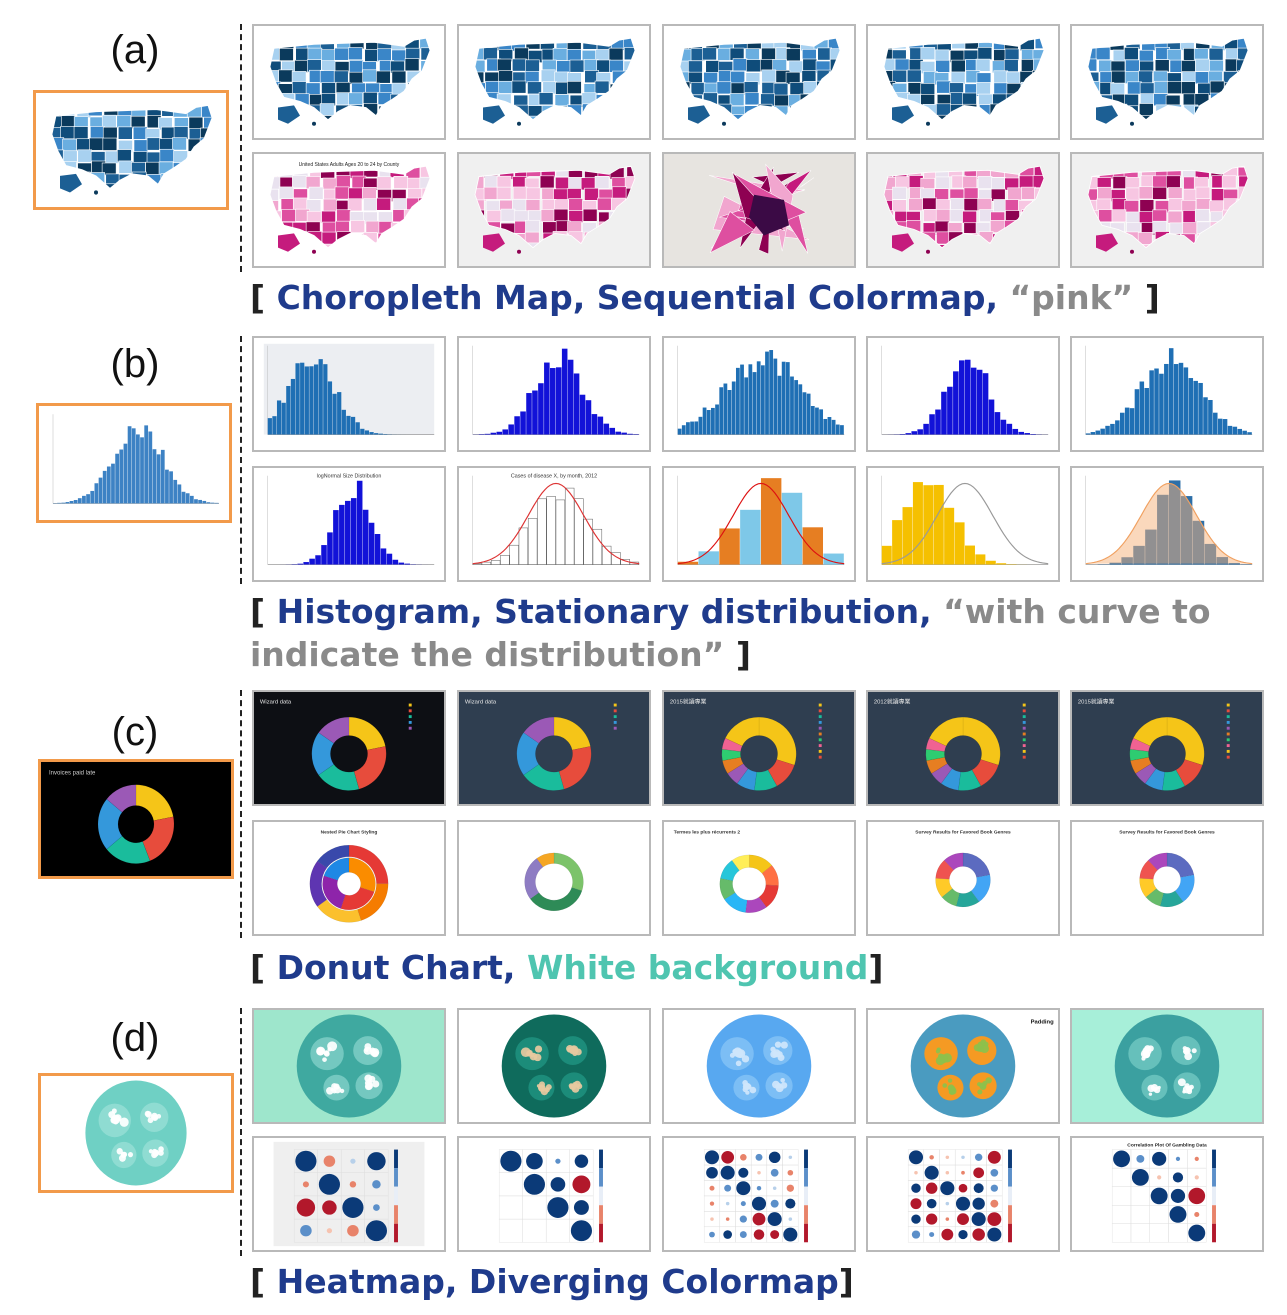  I want to click on plot-background, so click(554, 878).